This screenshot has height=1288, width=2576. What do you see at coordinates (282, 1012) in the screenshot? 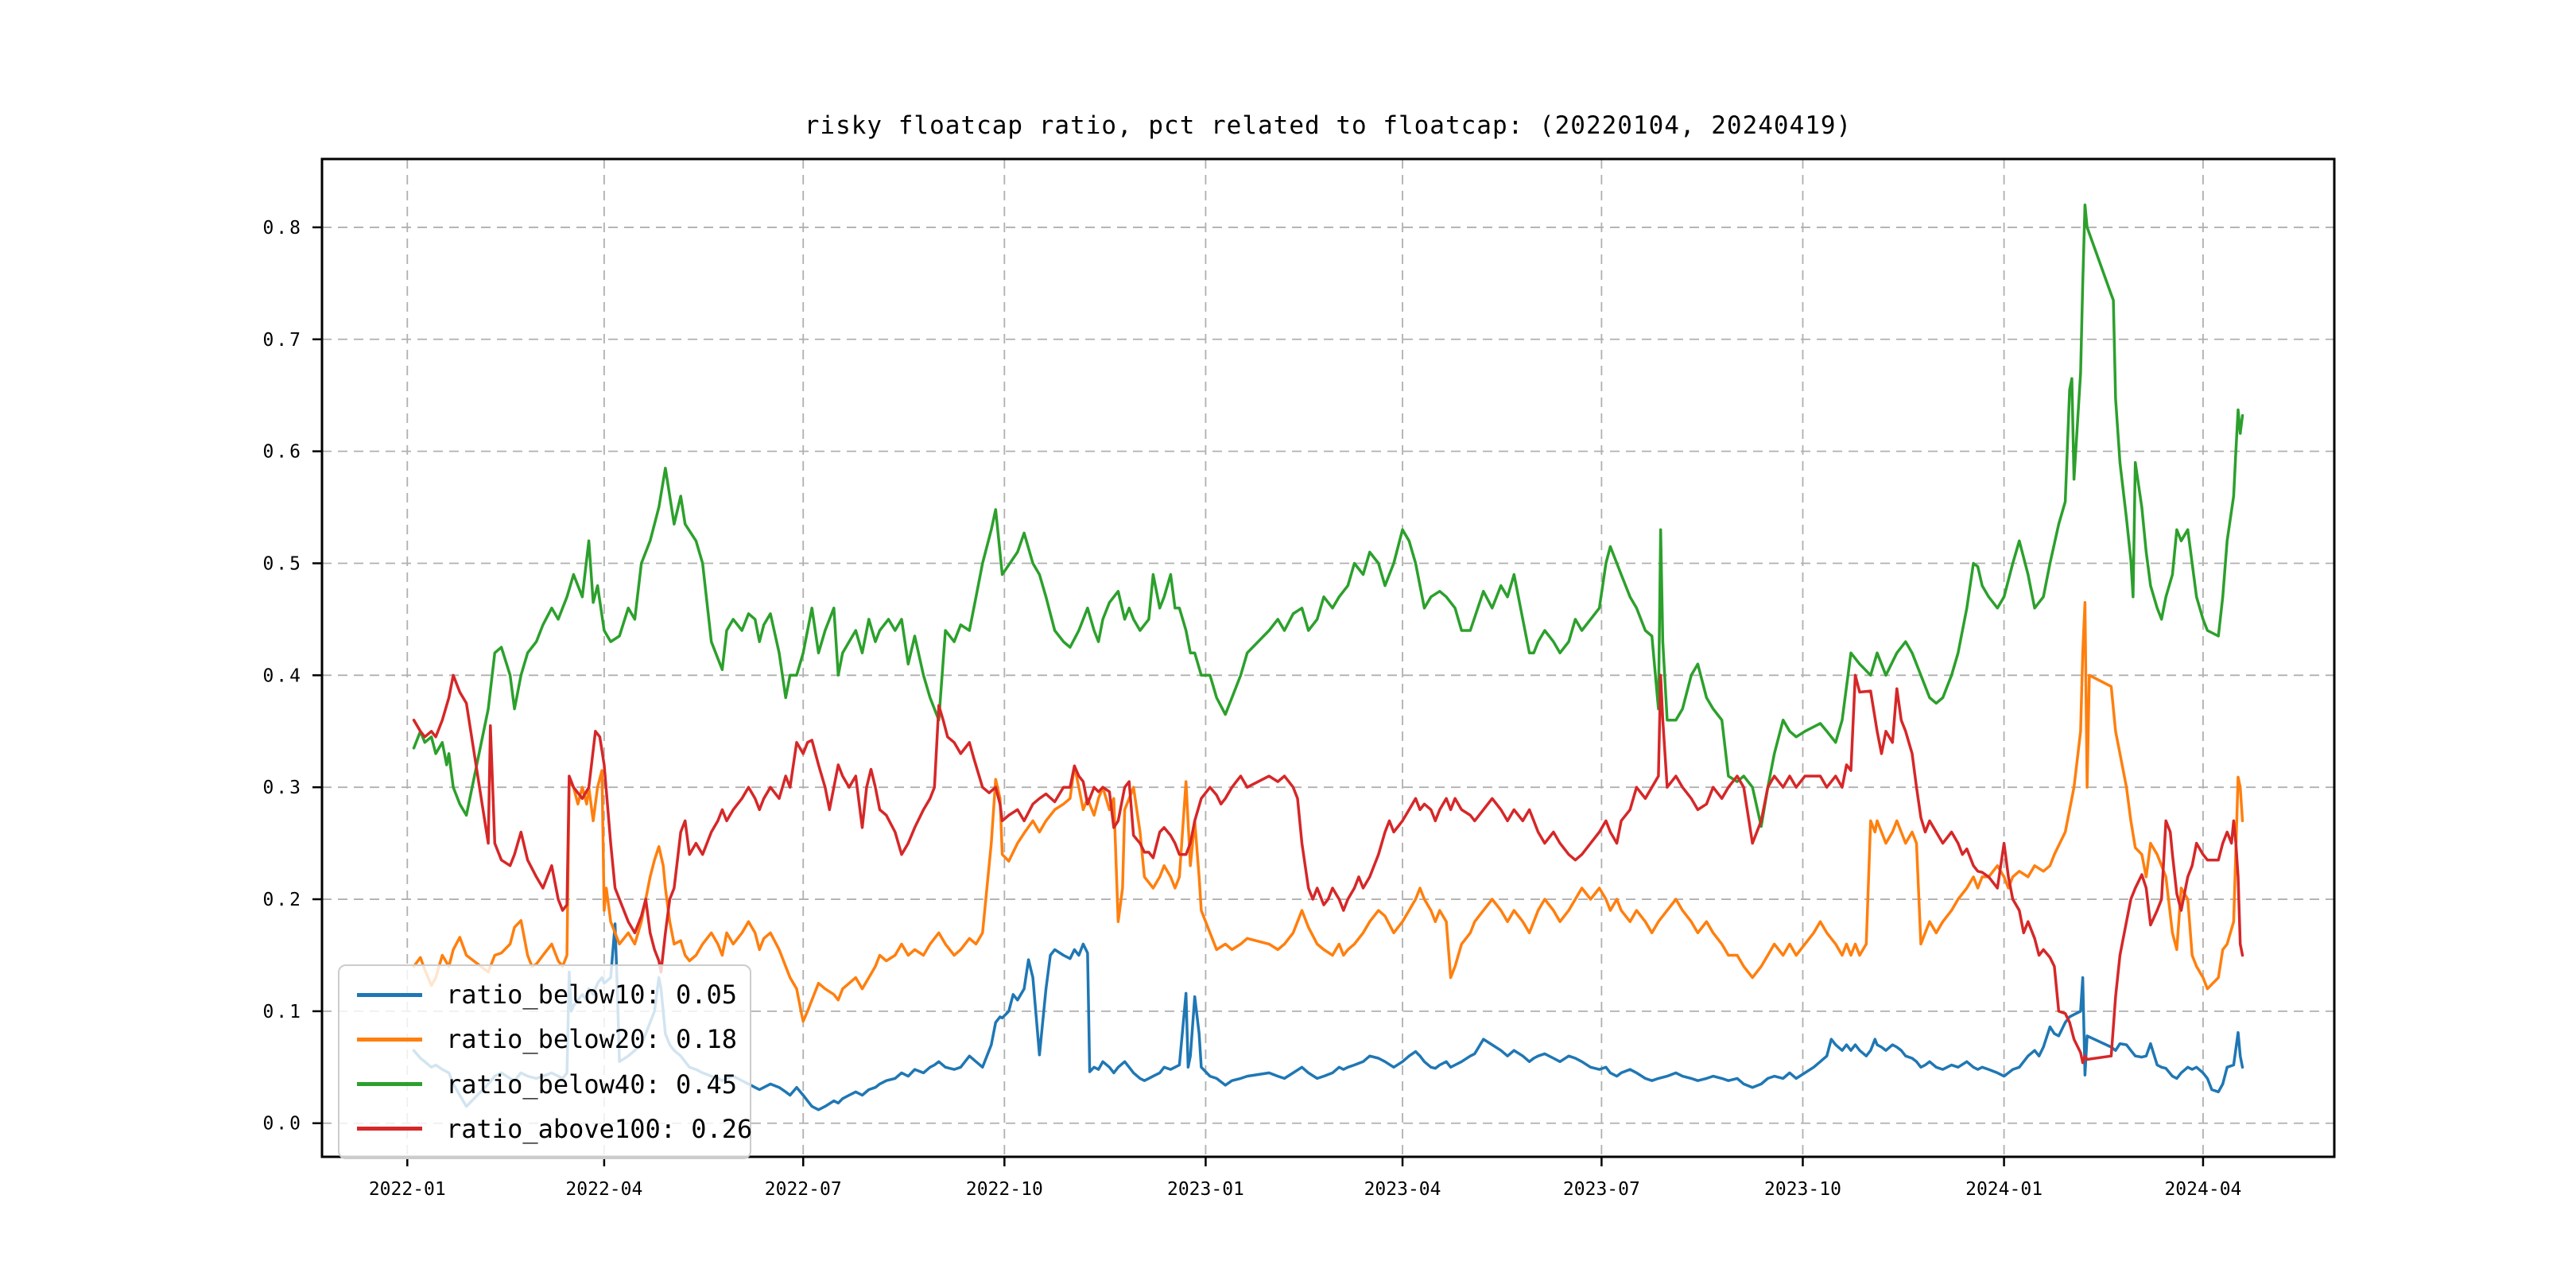
I see `y-tick-label: 0.1` at bounding box center [282, 1012].